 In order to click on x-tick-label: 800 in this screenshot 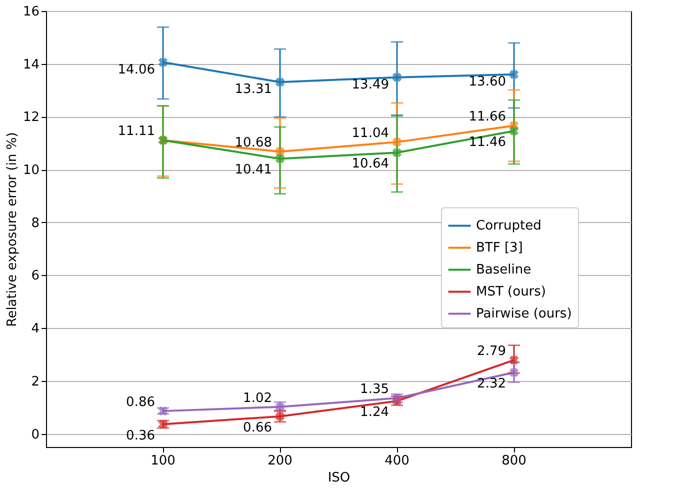, I will do `click(514, 461)`.